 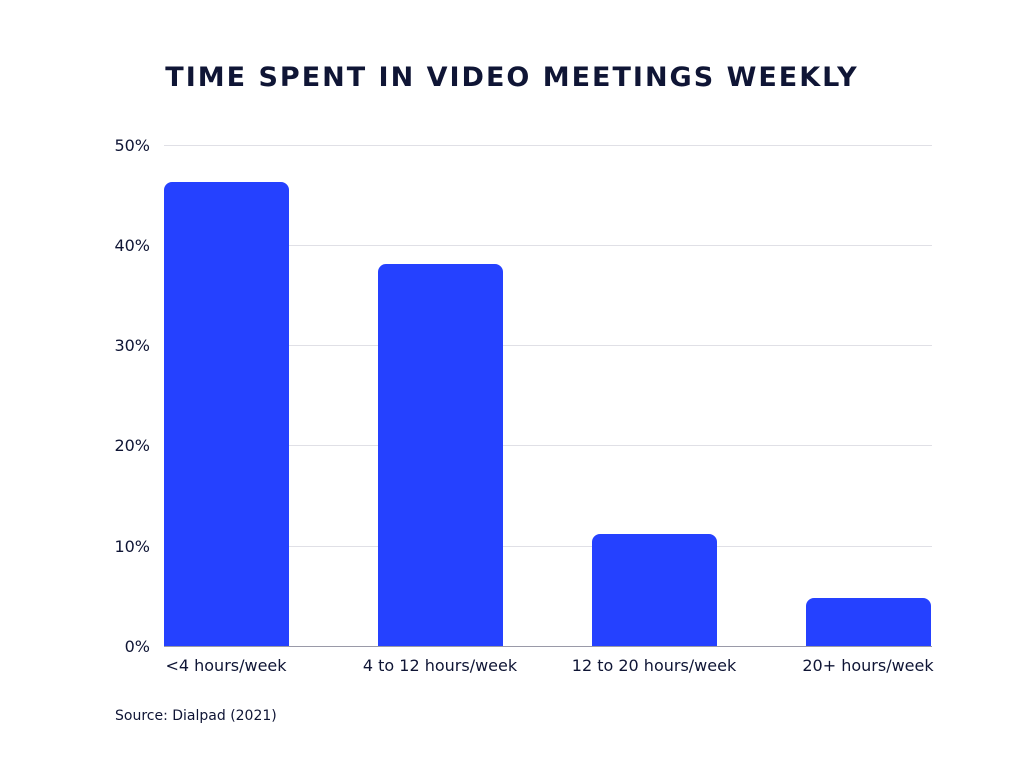 What do you see at coordinates (512, 77) in the screenshot?
I see `chart-title: TIME SPENT IN VIDEO MEETINGS WEEKLY` at bounding box center [512, 77].